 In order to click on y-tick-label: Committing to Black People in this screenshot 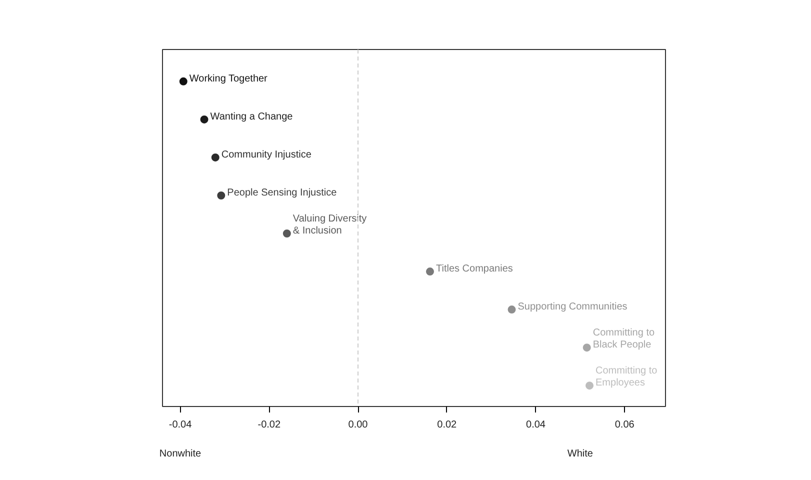, I will do `click(623, 339)`.